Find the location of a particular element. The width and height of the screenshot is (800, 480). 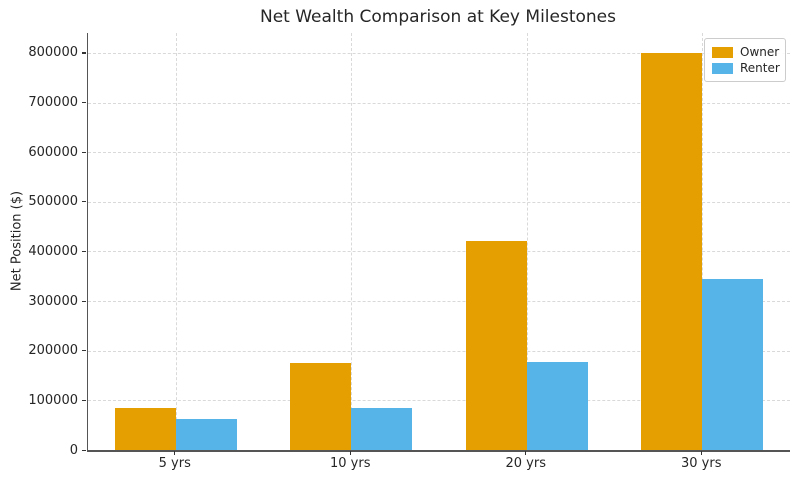

y-tick-label: 700000 is located at coordinates (53, 102).